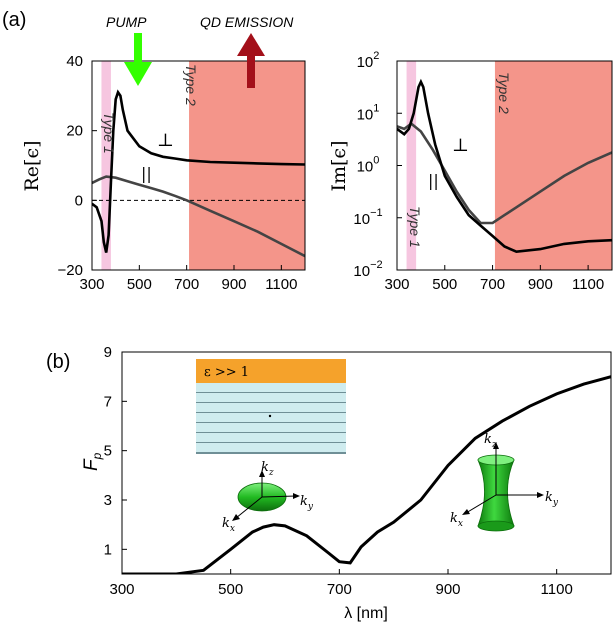 This screenshot has height=634, width=615. What do you see at coordinates (74, 61) in the screenshot?
I see `y-tick-label-re: 40` at bounding box center [74, 61].